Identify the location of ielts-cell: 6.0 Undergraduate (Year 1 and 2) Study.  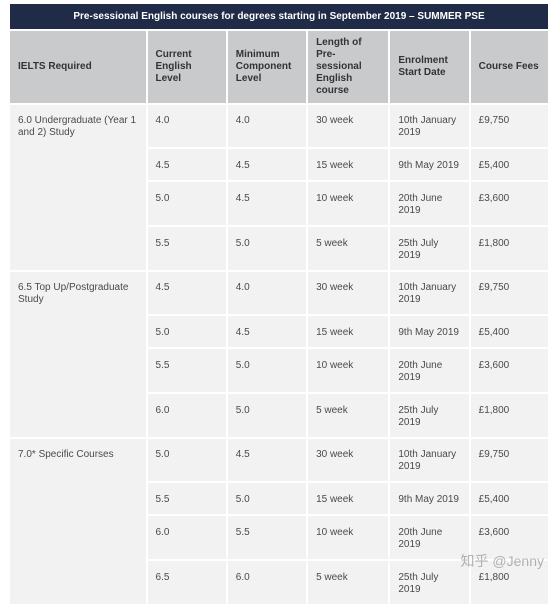
(78, 187).